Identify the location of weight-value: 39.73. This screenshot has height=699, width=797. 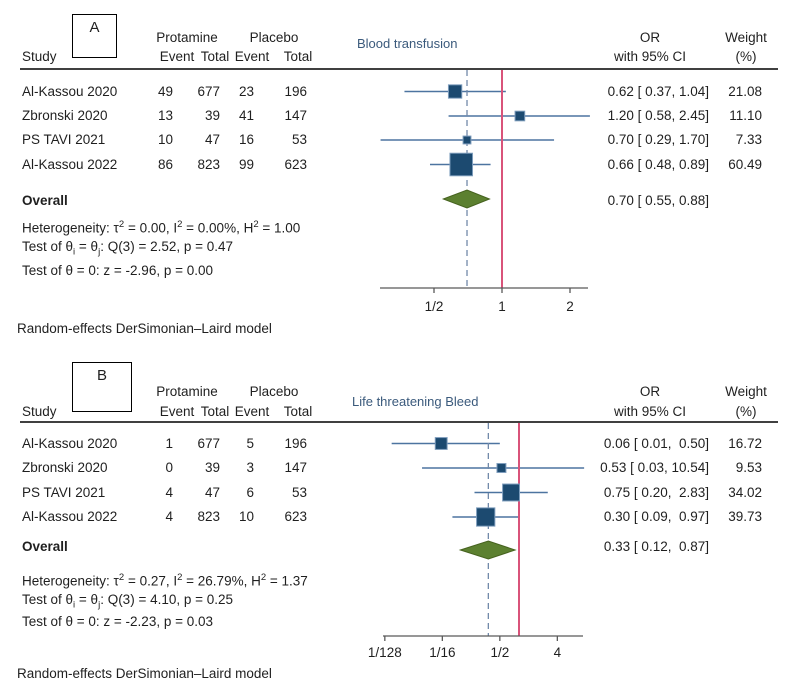
(745, 516).